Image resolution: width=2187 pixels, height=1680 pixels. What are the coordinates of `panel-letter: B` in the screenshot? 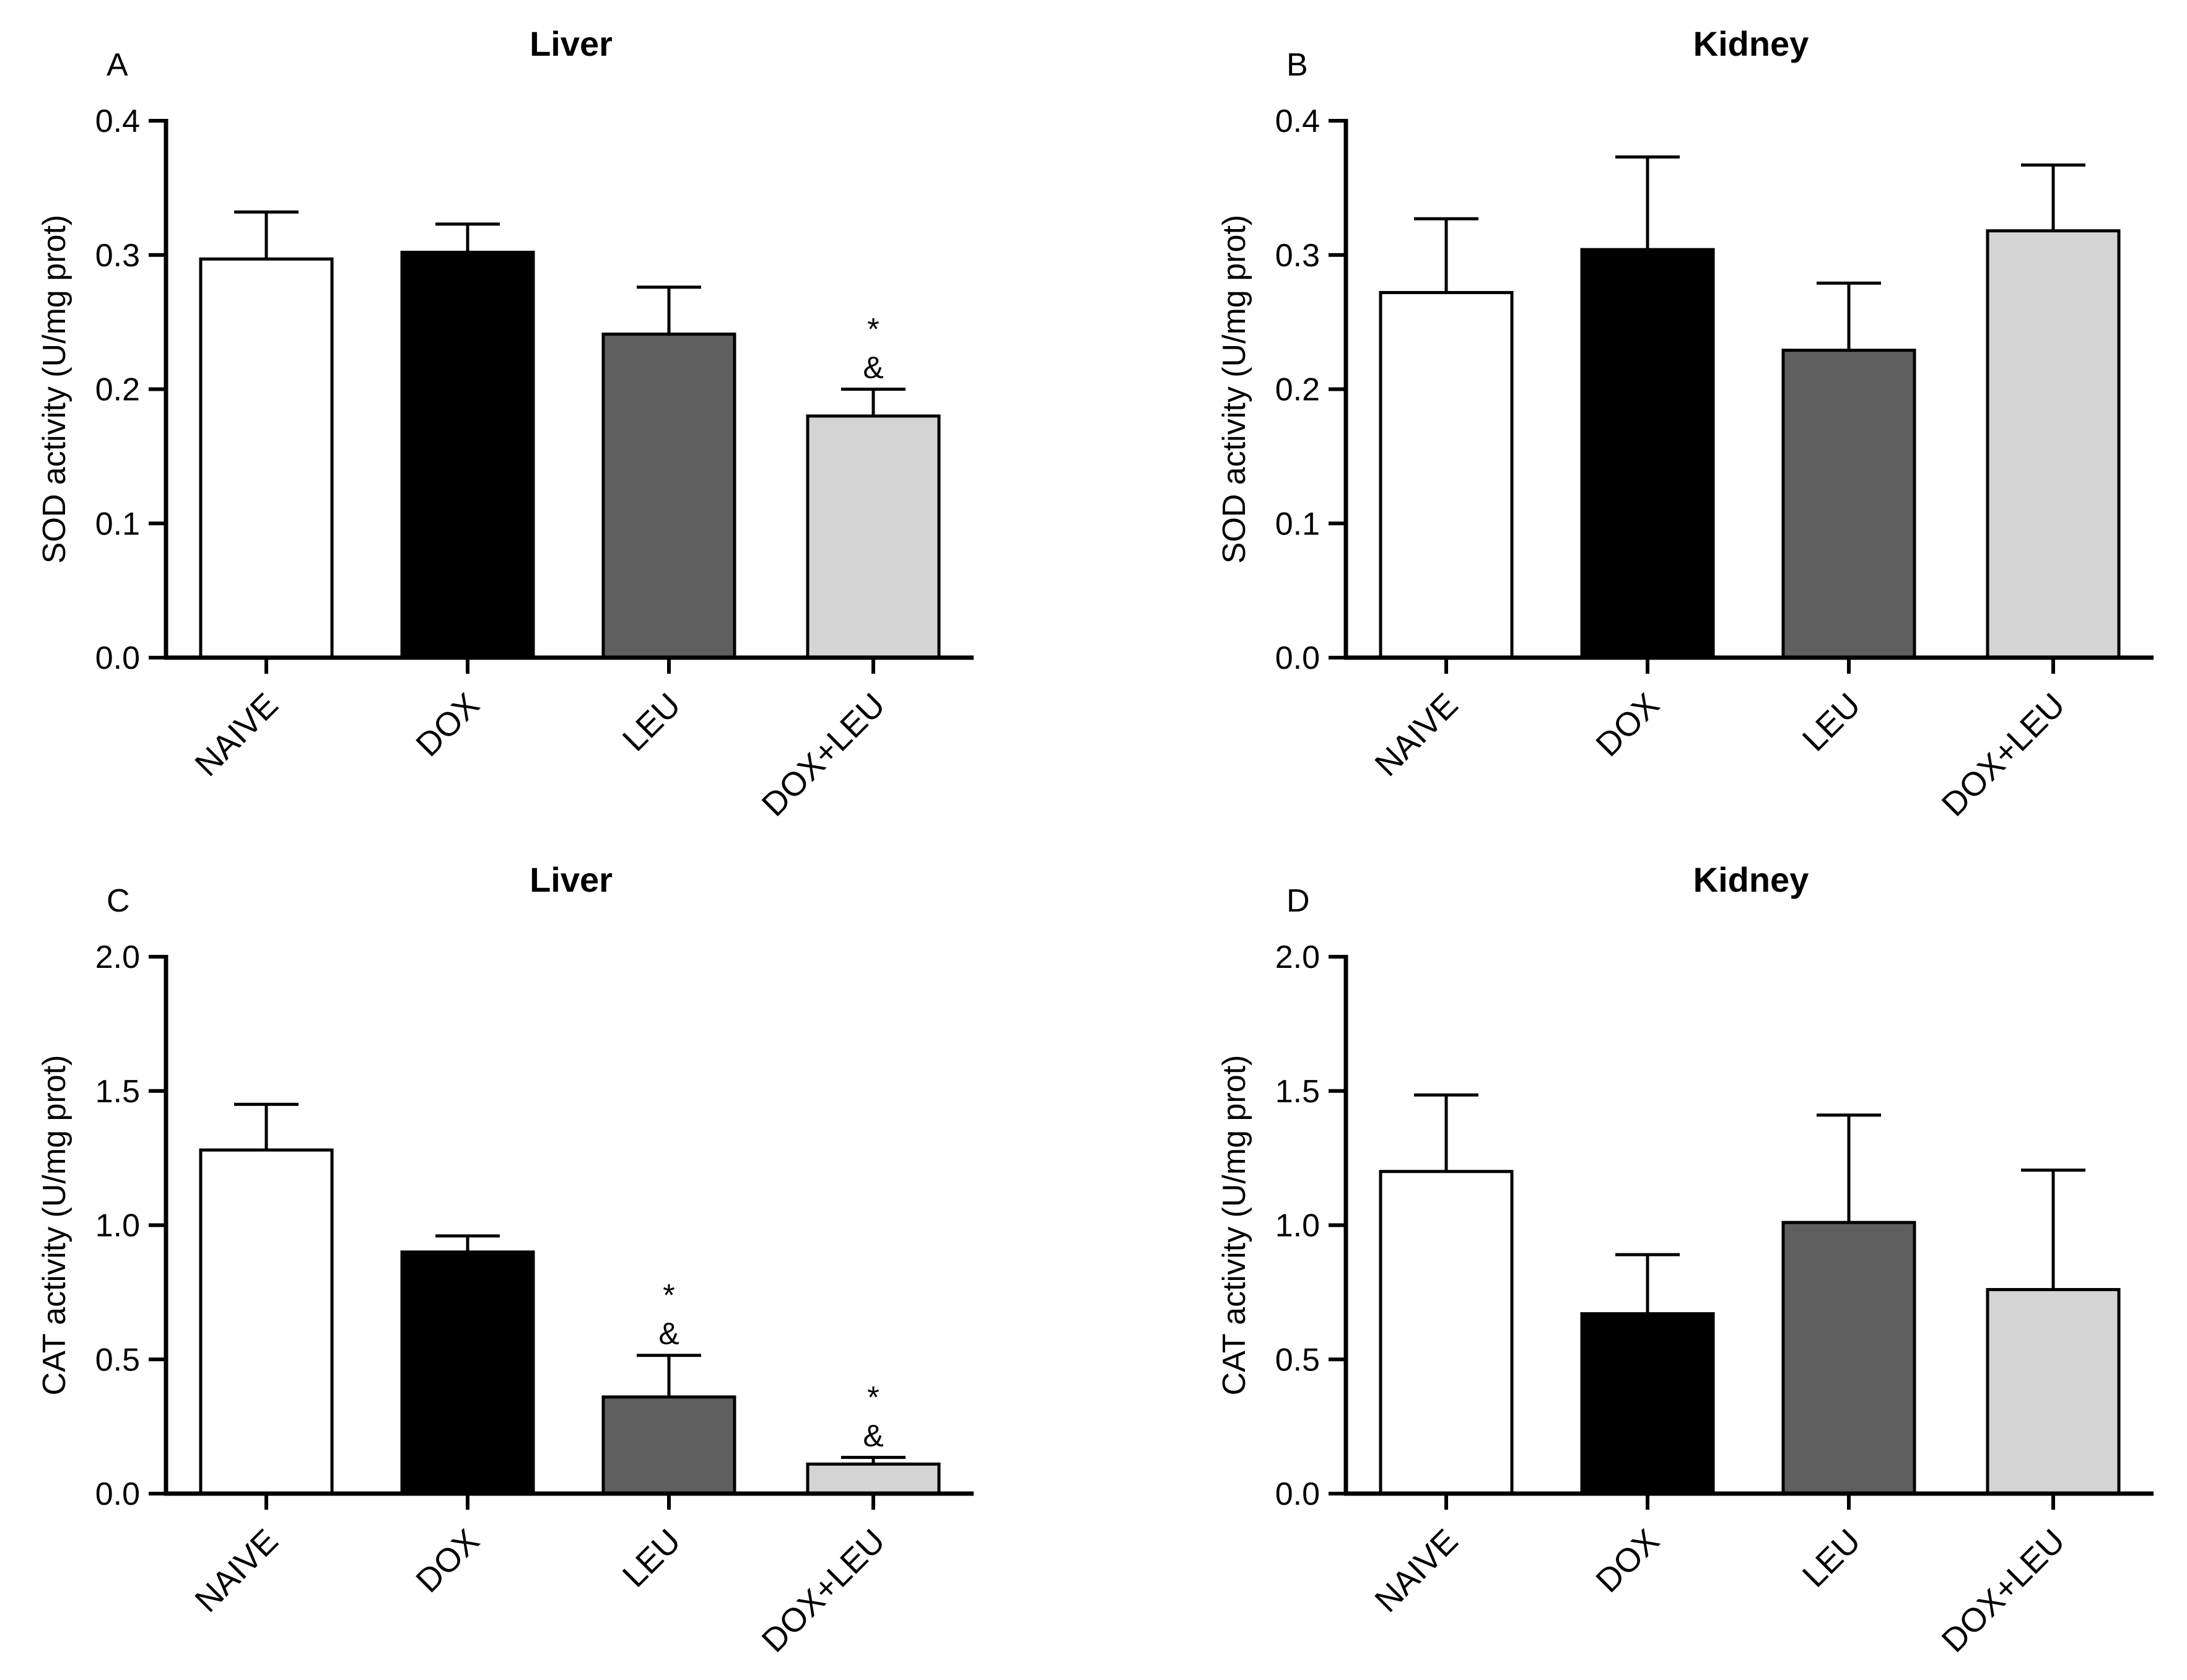 It's located at (1297, 65).